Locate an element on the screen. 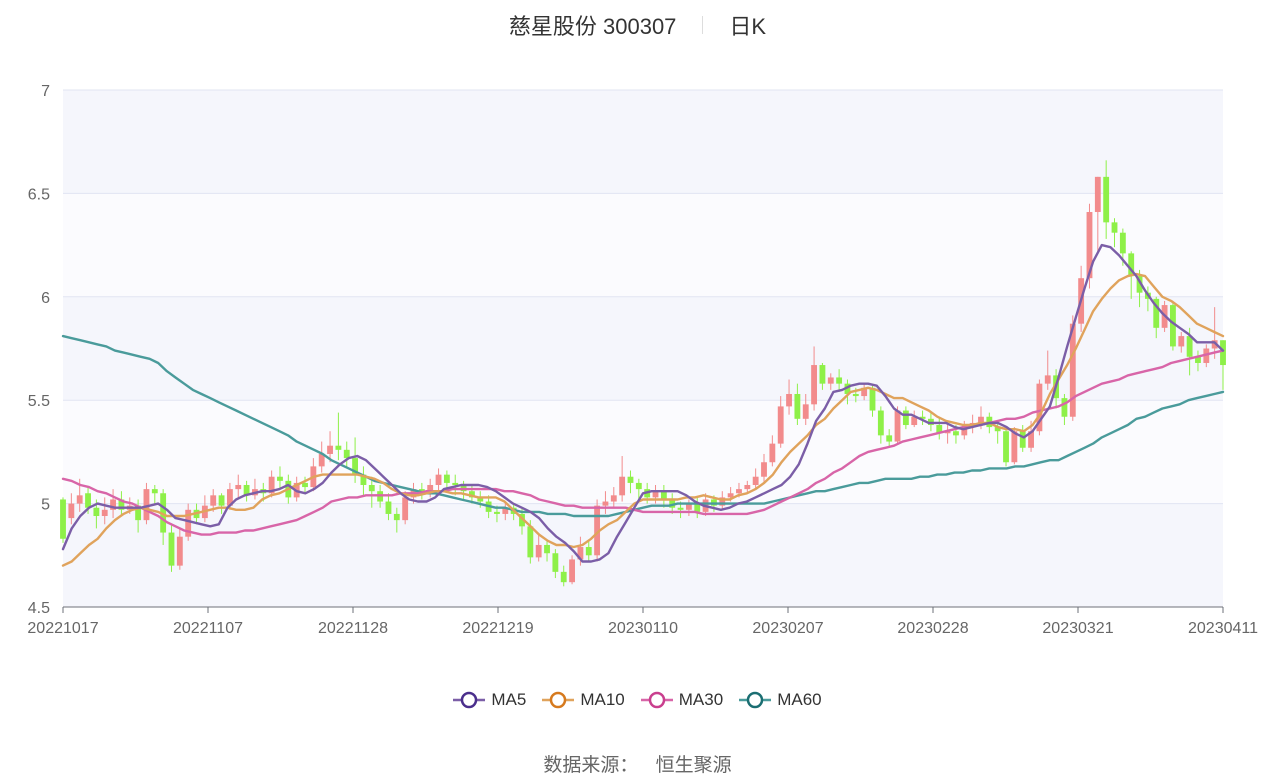  legend-item-ma30: MA30 is located at coordinates (682, 700).